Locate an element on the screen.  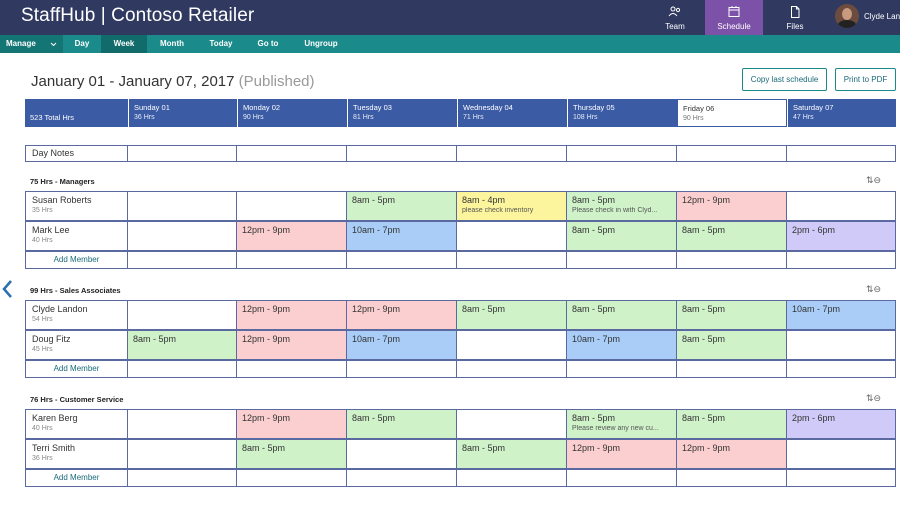
user-name: Clyde Landon is located at coordinates (882, 16).